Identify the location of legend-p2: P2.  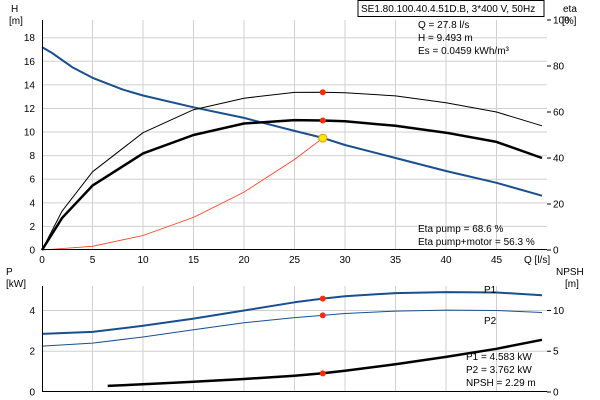
(490, 321).